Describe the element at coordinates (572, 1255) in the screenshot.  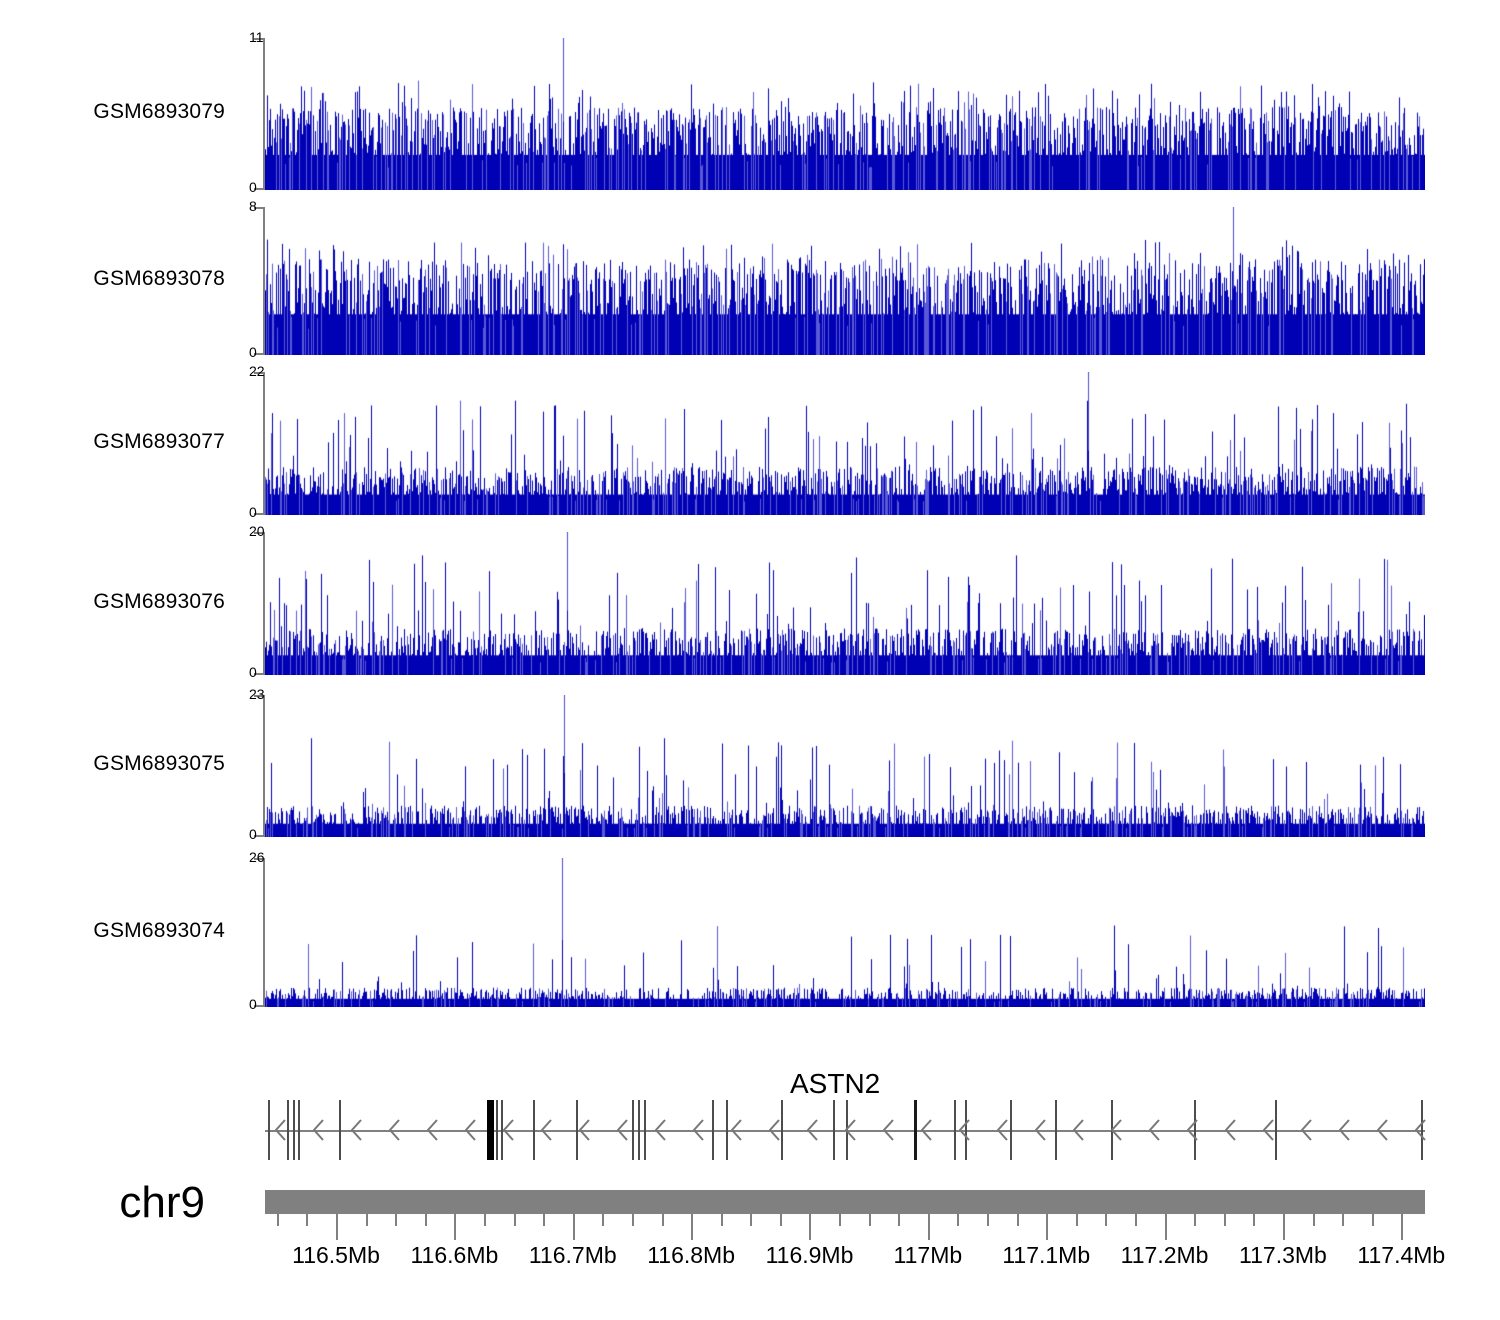
I see `ruler-tick-label: 116.7Mb` at that location.